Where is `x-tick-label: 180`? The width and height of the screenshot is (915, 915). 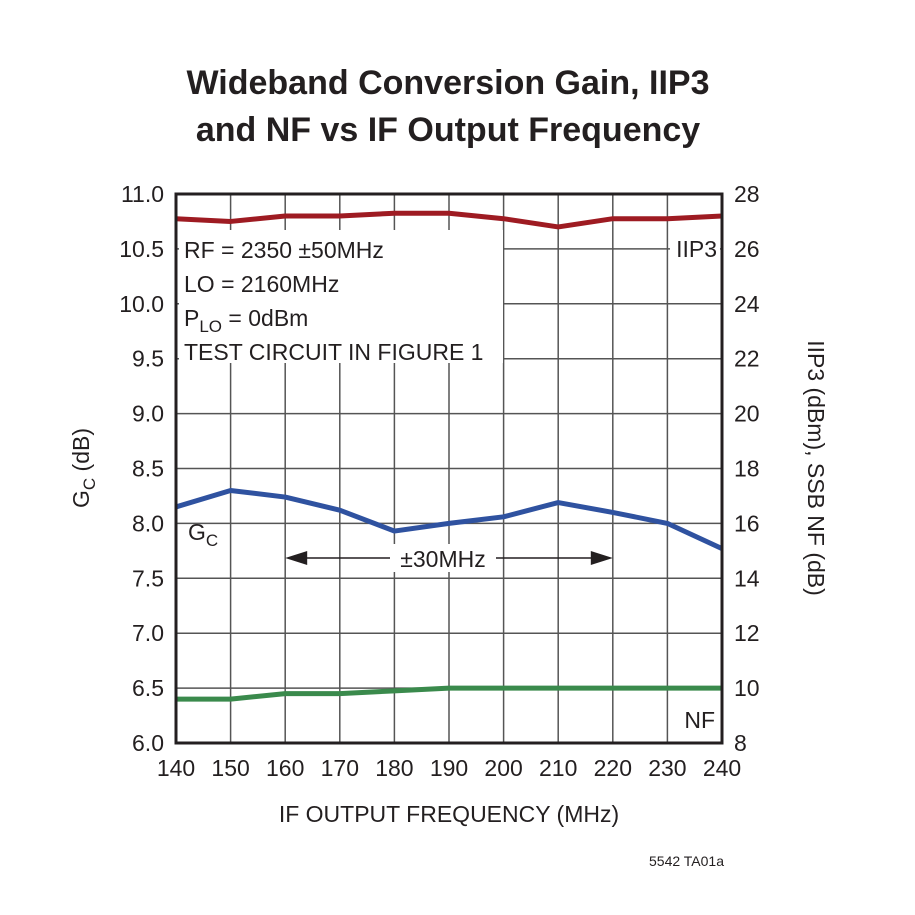 x-tick-label: 180 is located at coordinates (394, 768).